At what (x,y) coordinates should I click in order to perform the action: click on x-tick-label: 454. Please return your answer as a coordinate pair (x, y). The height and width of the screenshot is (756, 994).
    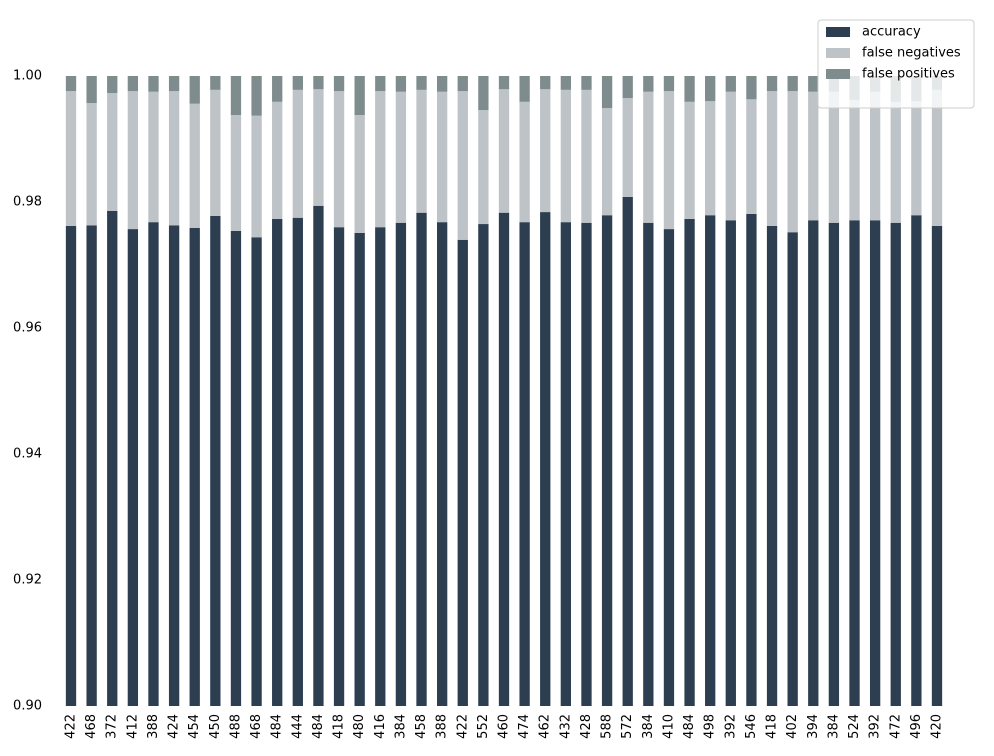
    Looking at the image, I should click on (194, 726).